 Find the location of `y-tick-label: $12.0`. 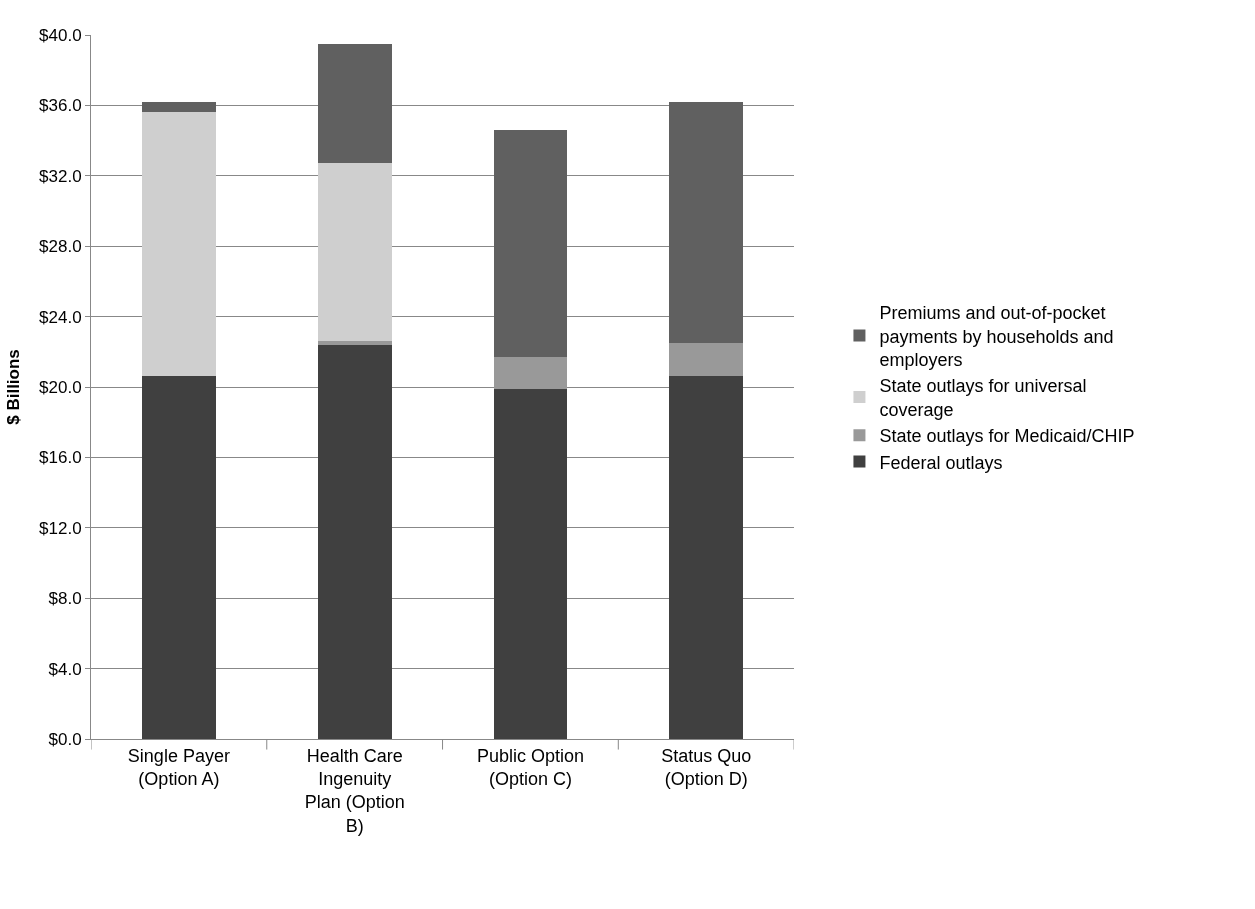

y-tick-label: $12.0 is located at coordinates (60, 528).